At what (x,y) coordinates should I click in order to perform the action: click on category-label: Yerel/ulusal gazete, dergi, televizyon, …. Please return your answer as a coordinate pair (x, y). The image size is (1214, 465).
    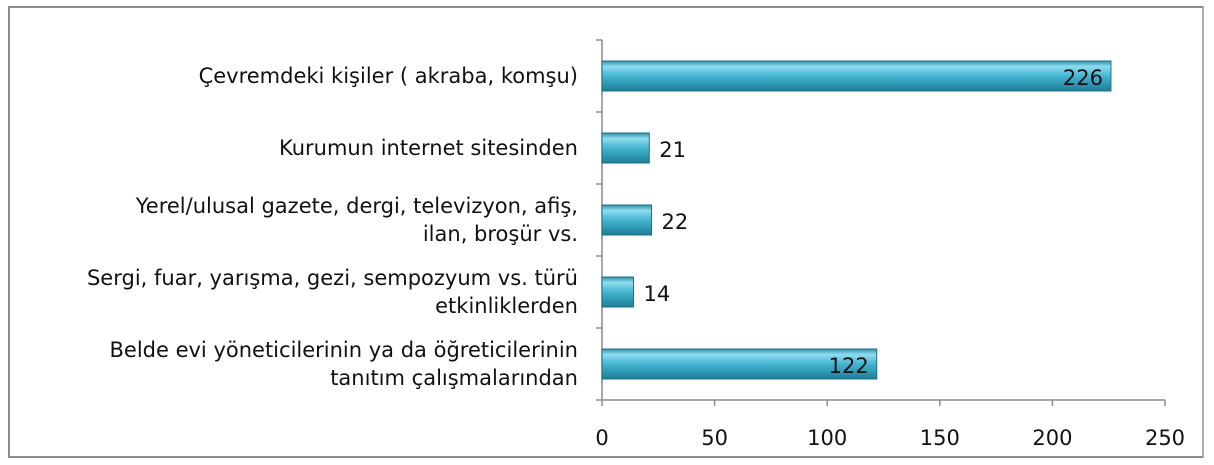
    Looking at the image, I should click on (356, 220).